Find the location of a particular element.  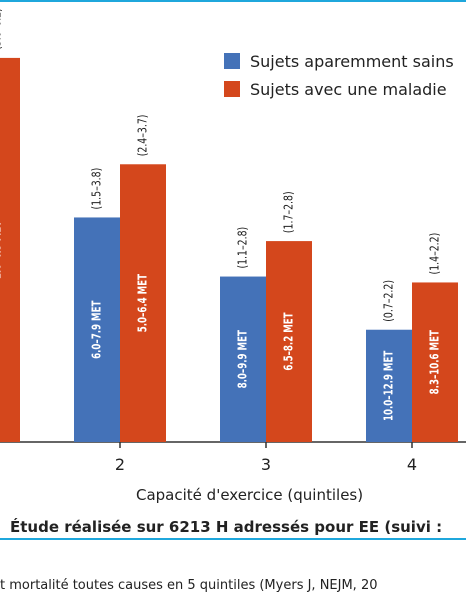

bar-healthy-q2 is located at coordinates (97, 329).